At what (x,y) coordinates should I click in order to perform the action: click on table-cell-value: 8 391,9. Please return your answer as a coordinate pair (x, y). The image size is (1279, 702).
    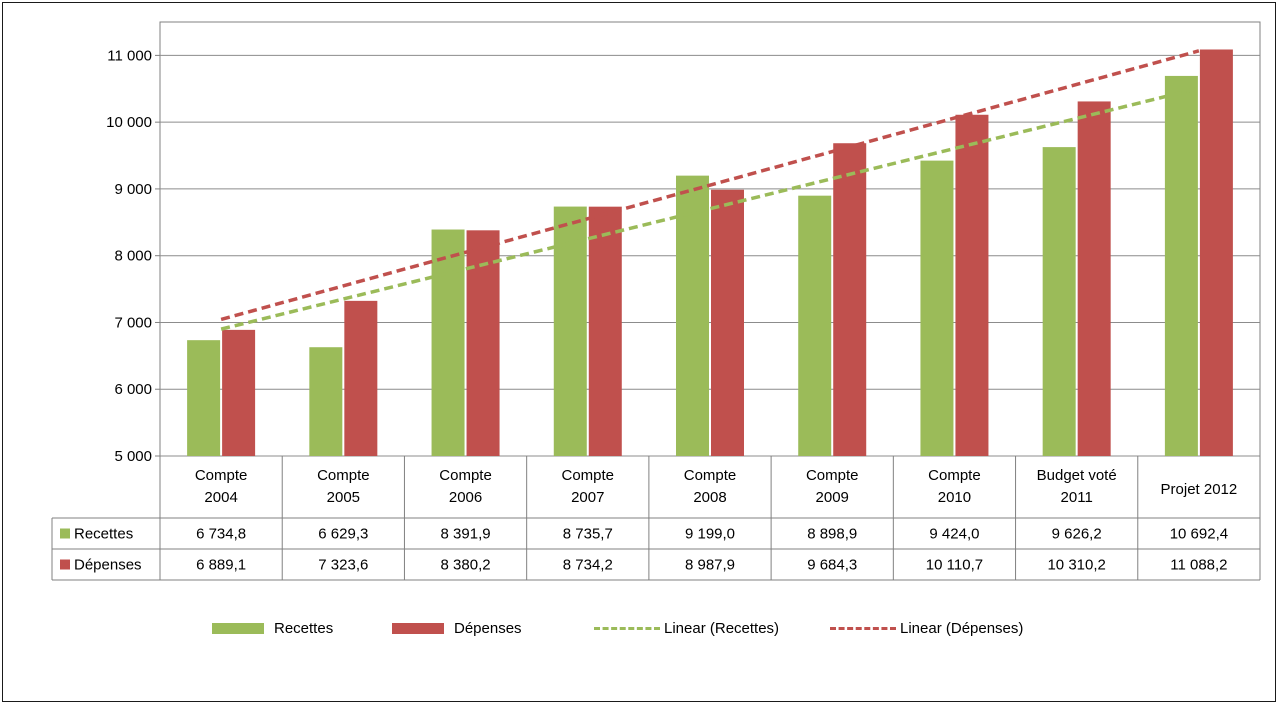
    Looking at the image, I should click on (466, 534).